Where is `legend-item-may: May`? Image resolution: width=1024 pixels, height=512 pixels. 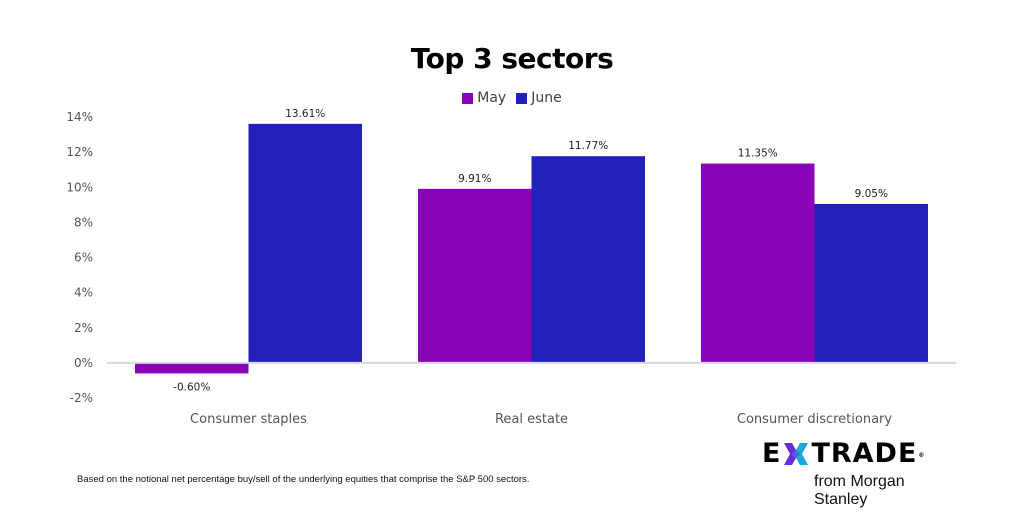 legend-item-may: May is located at coordinates (484, 98).